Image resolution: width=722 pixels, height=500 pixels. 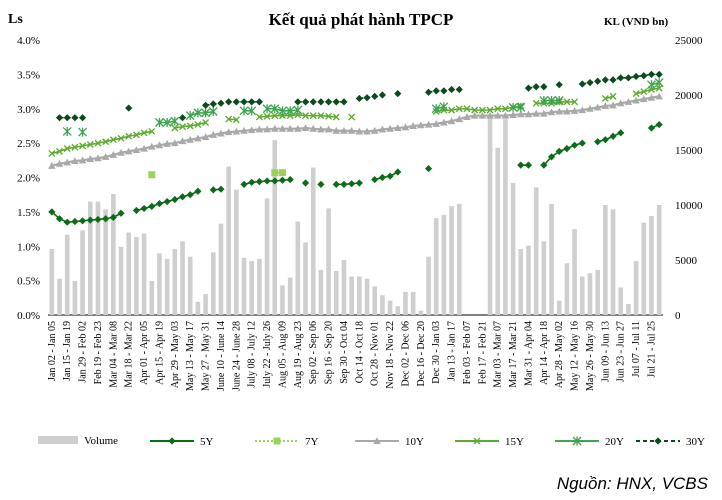 I want to click on x-tick-label: Mar 18 - Mar 22, so click(x=129, y=354).